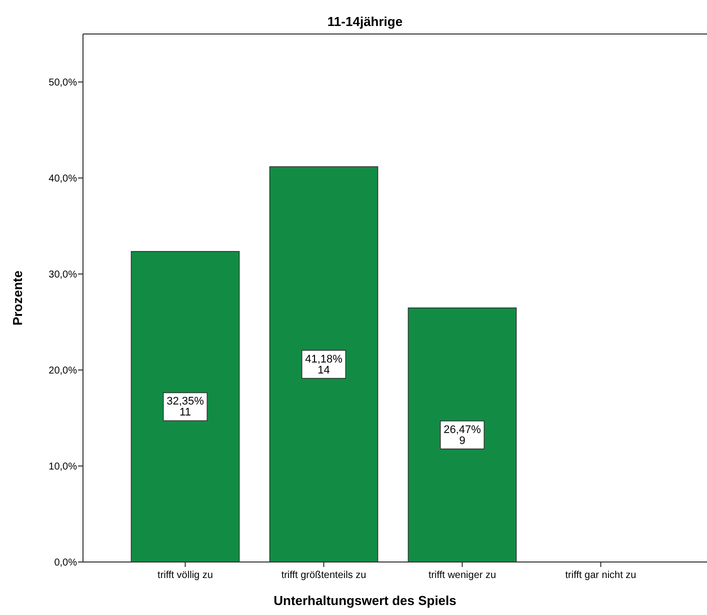  What do you see at coordinates (185, 575) in the screenshot?
I see `x-tick-label: trifft völlig zu` at bounding box center [185, 575].